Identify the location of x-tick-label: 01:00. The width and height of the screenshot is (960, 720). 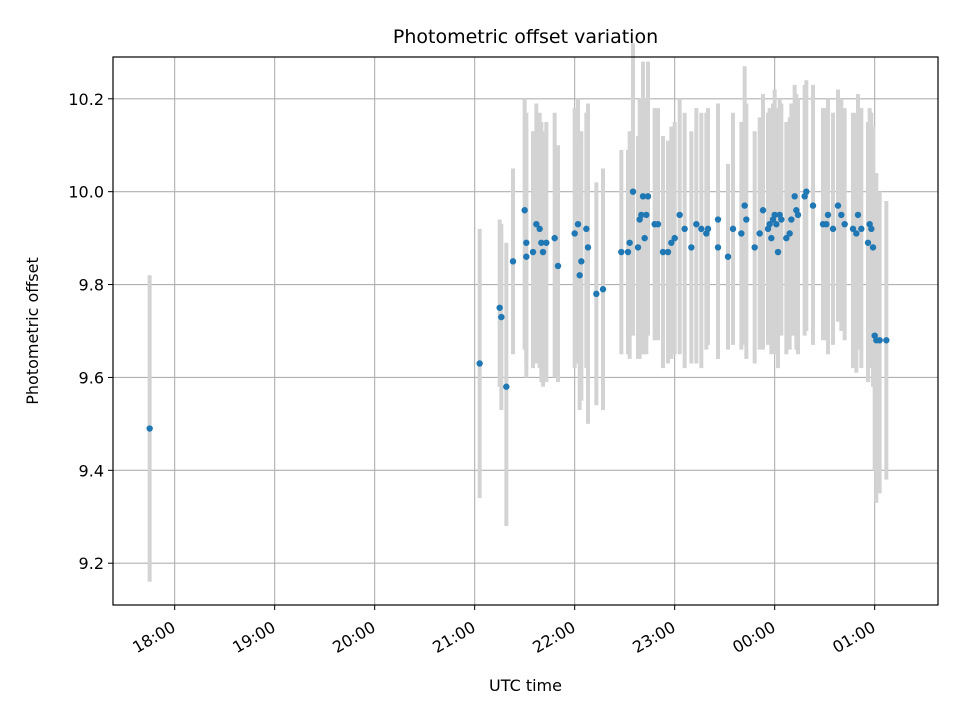
(853, 637).